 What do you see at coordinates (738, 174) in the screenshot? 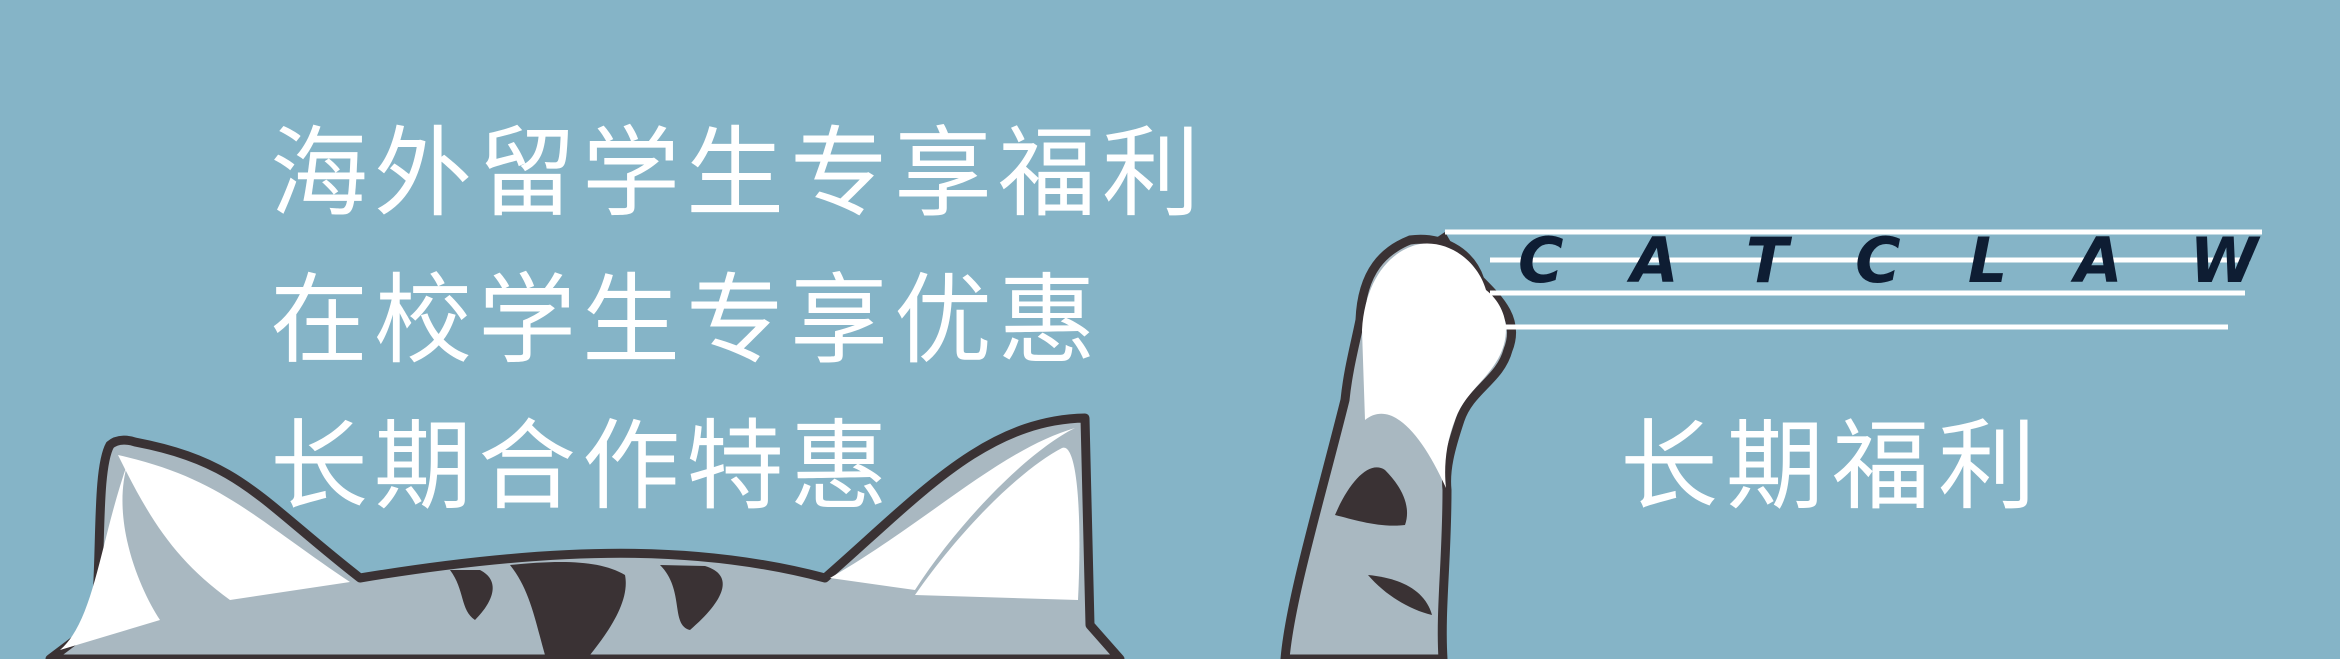
I see `headline-line-1: 海外留学生专享福利` at bounding box center [738, 174].